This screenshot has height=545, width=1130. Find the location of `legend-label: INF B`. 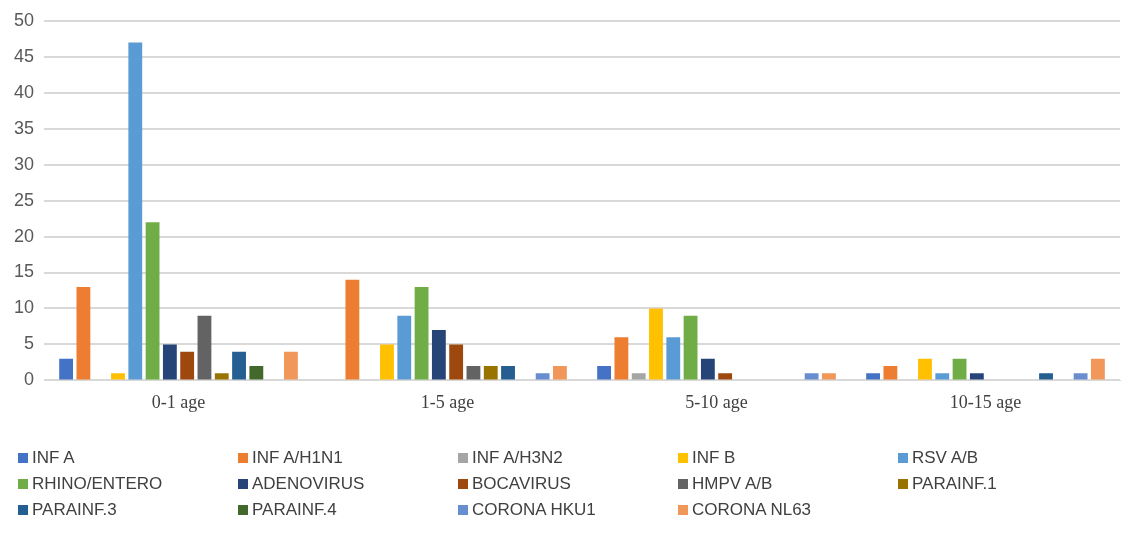

legend-label: INF B is located at coordinates (714, 458).